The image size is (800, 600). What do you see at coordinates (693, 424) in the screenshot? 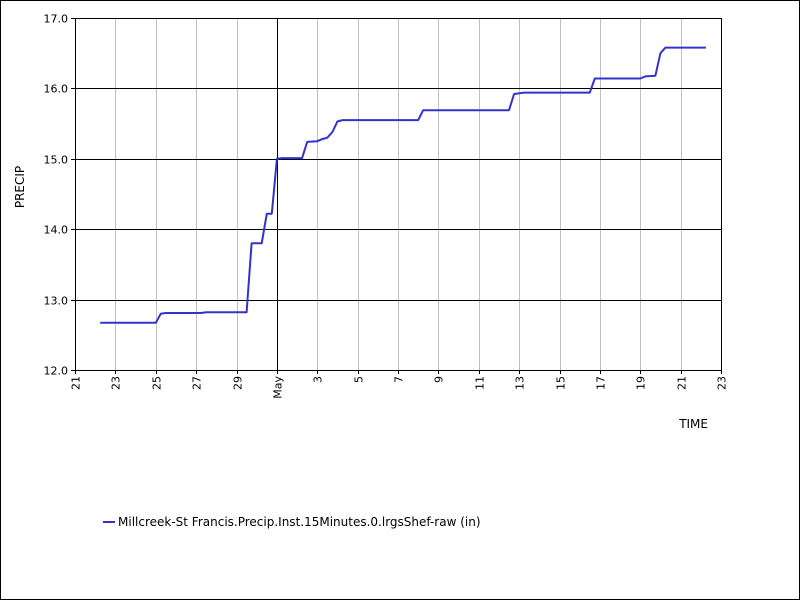
I see `x-axis-title: TIME` at bounding box center [693, 424].